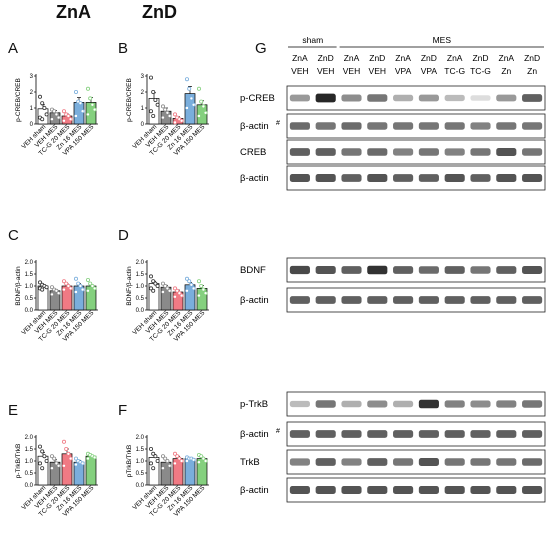 The width and height of the screenshot is (550, 550). I want to click on blot-row-label: p-TrkB, so click(254, 404).